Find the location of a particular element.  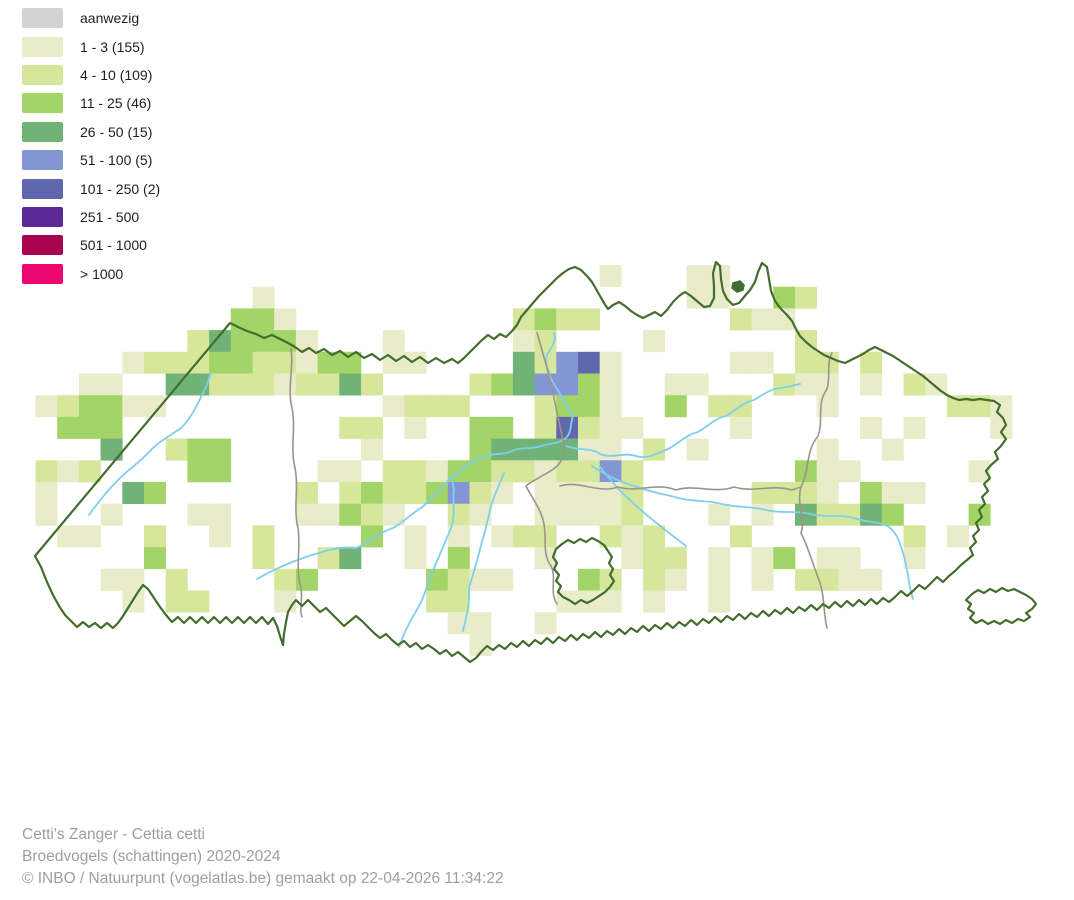

legend-label: 4 - 10 (109) is located at coordinates (116, 74).